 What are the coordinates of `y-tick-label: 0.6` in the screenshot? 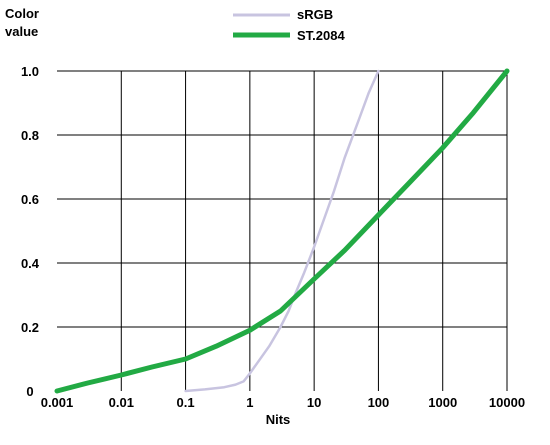 It's located at (30, 199).